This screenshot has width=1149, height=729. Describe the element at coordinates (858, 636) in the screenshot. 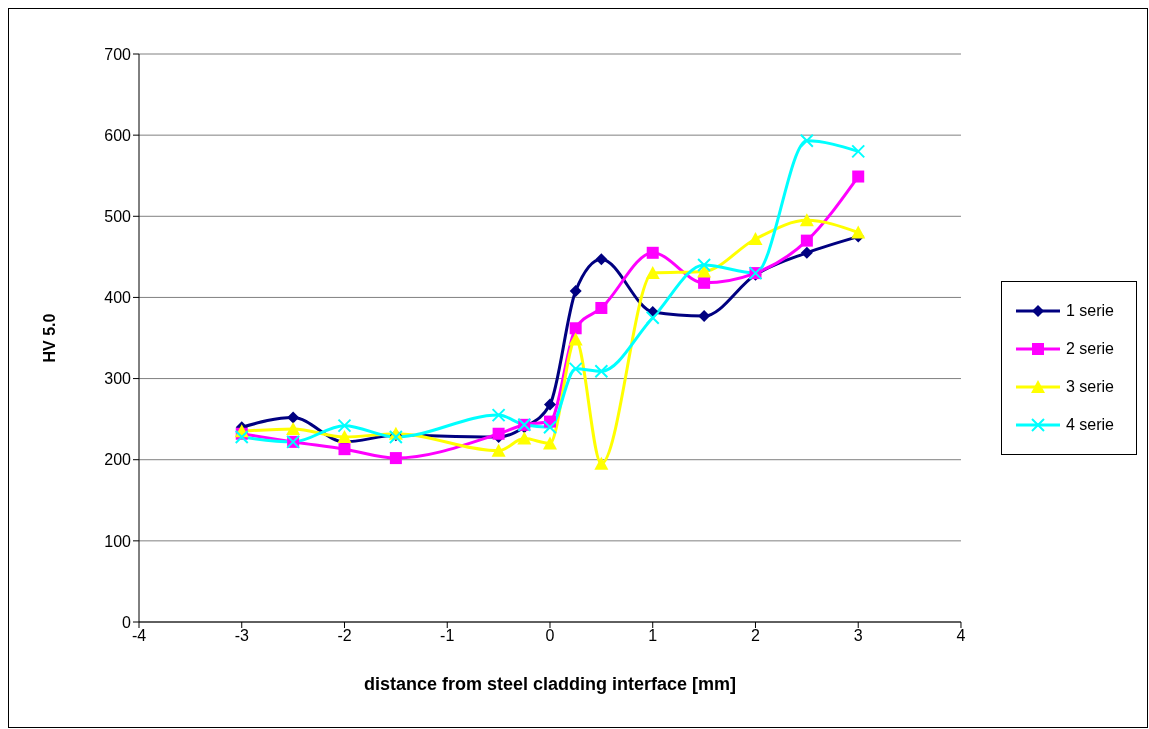

I see `x-tick-label: 3` at that location.